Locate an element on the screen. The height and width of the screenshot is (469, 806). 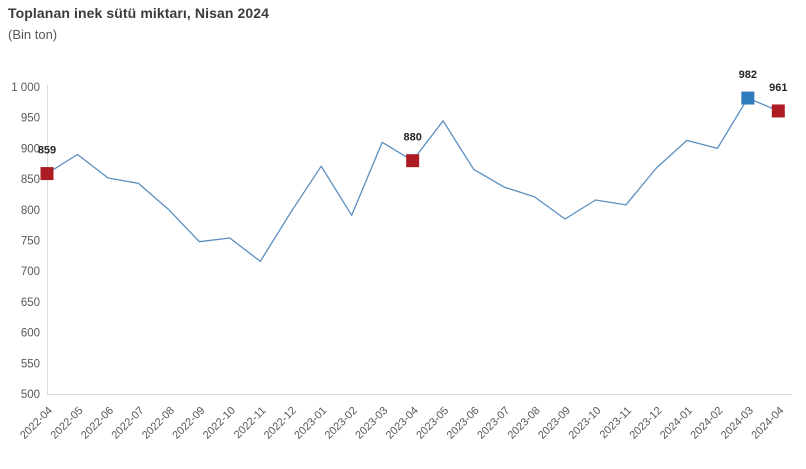
x-tick-label: 2022-12 is located at coordinates (280, 423).